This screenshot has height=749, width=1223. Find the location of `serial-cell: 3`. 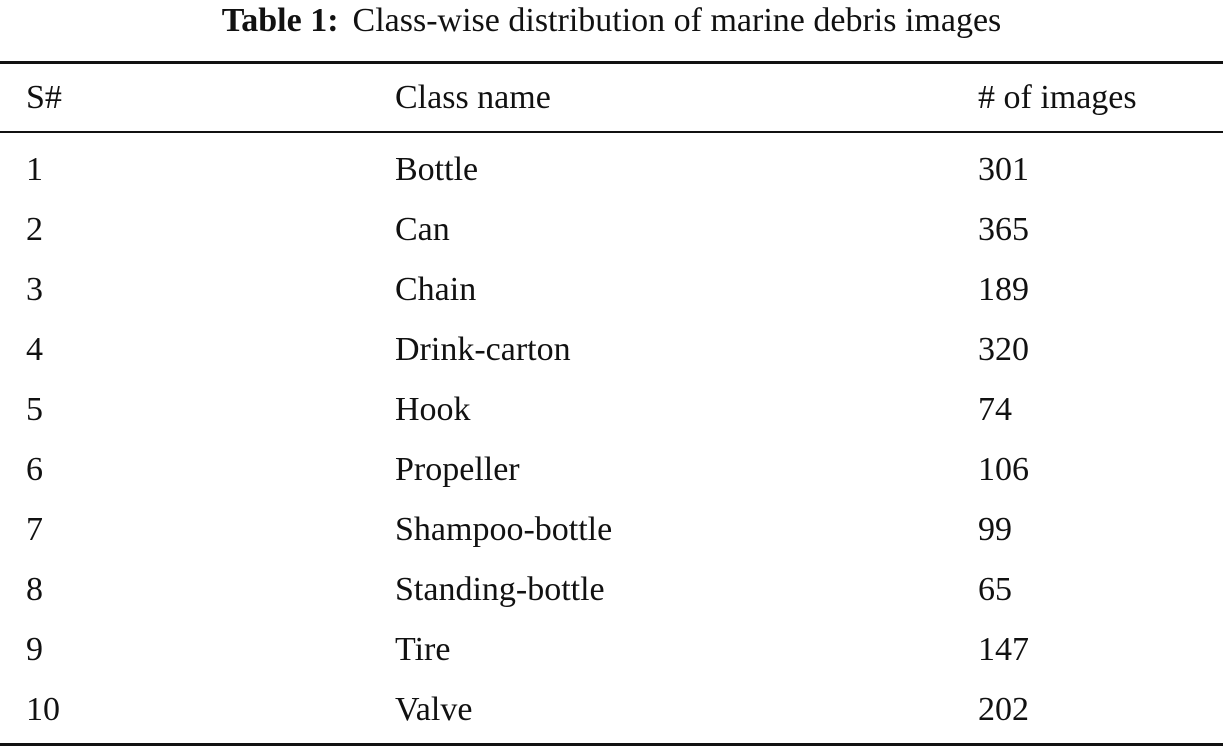

serial-cell: 3 is located at coordinates (34, 289).